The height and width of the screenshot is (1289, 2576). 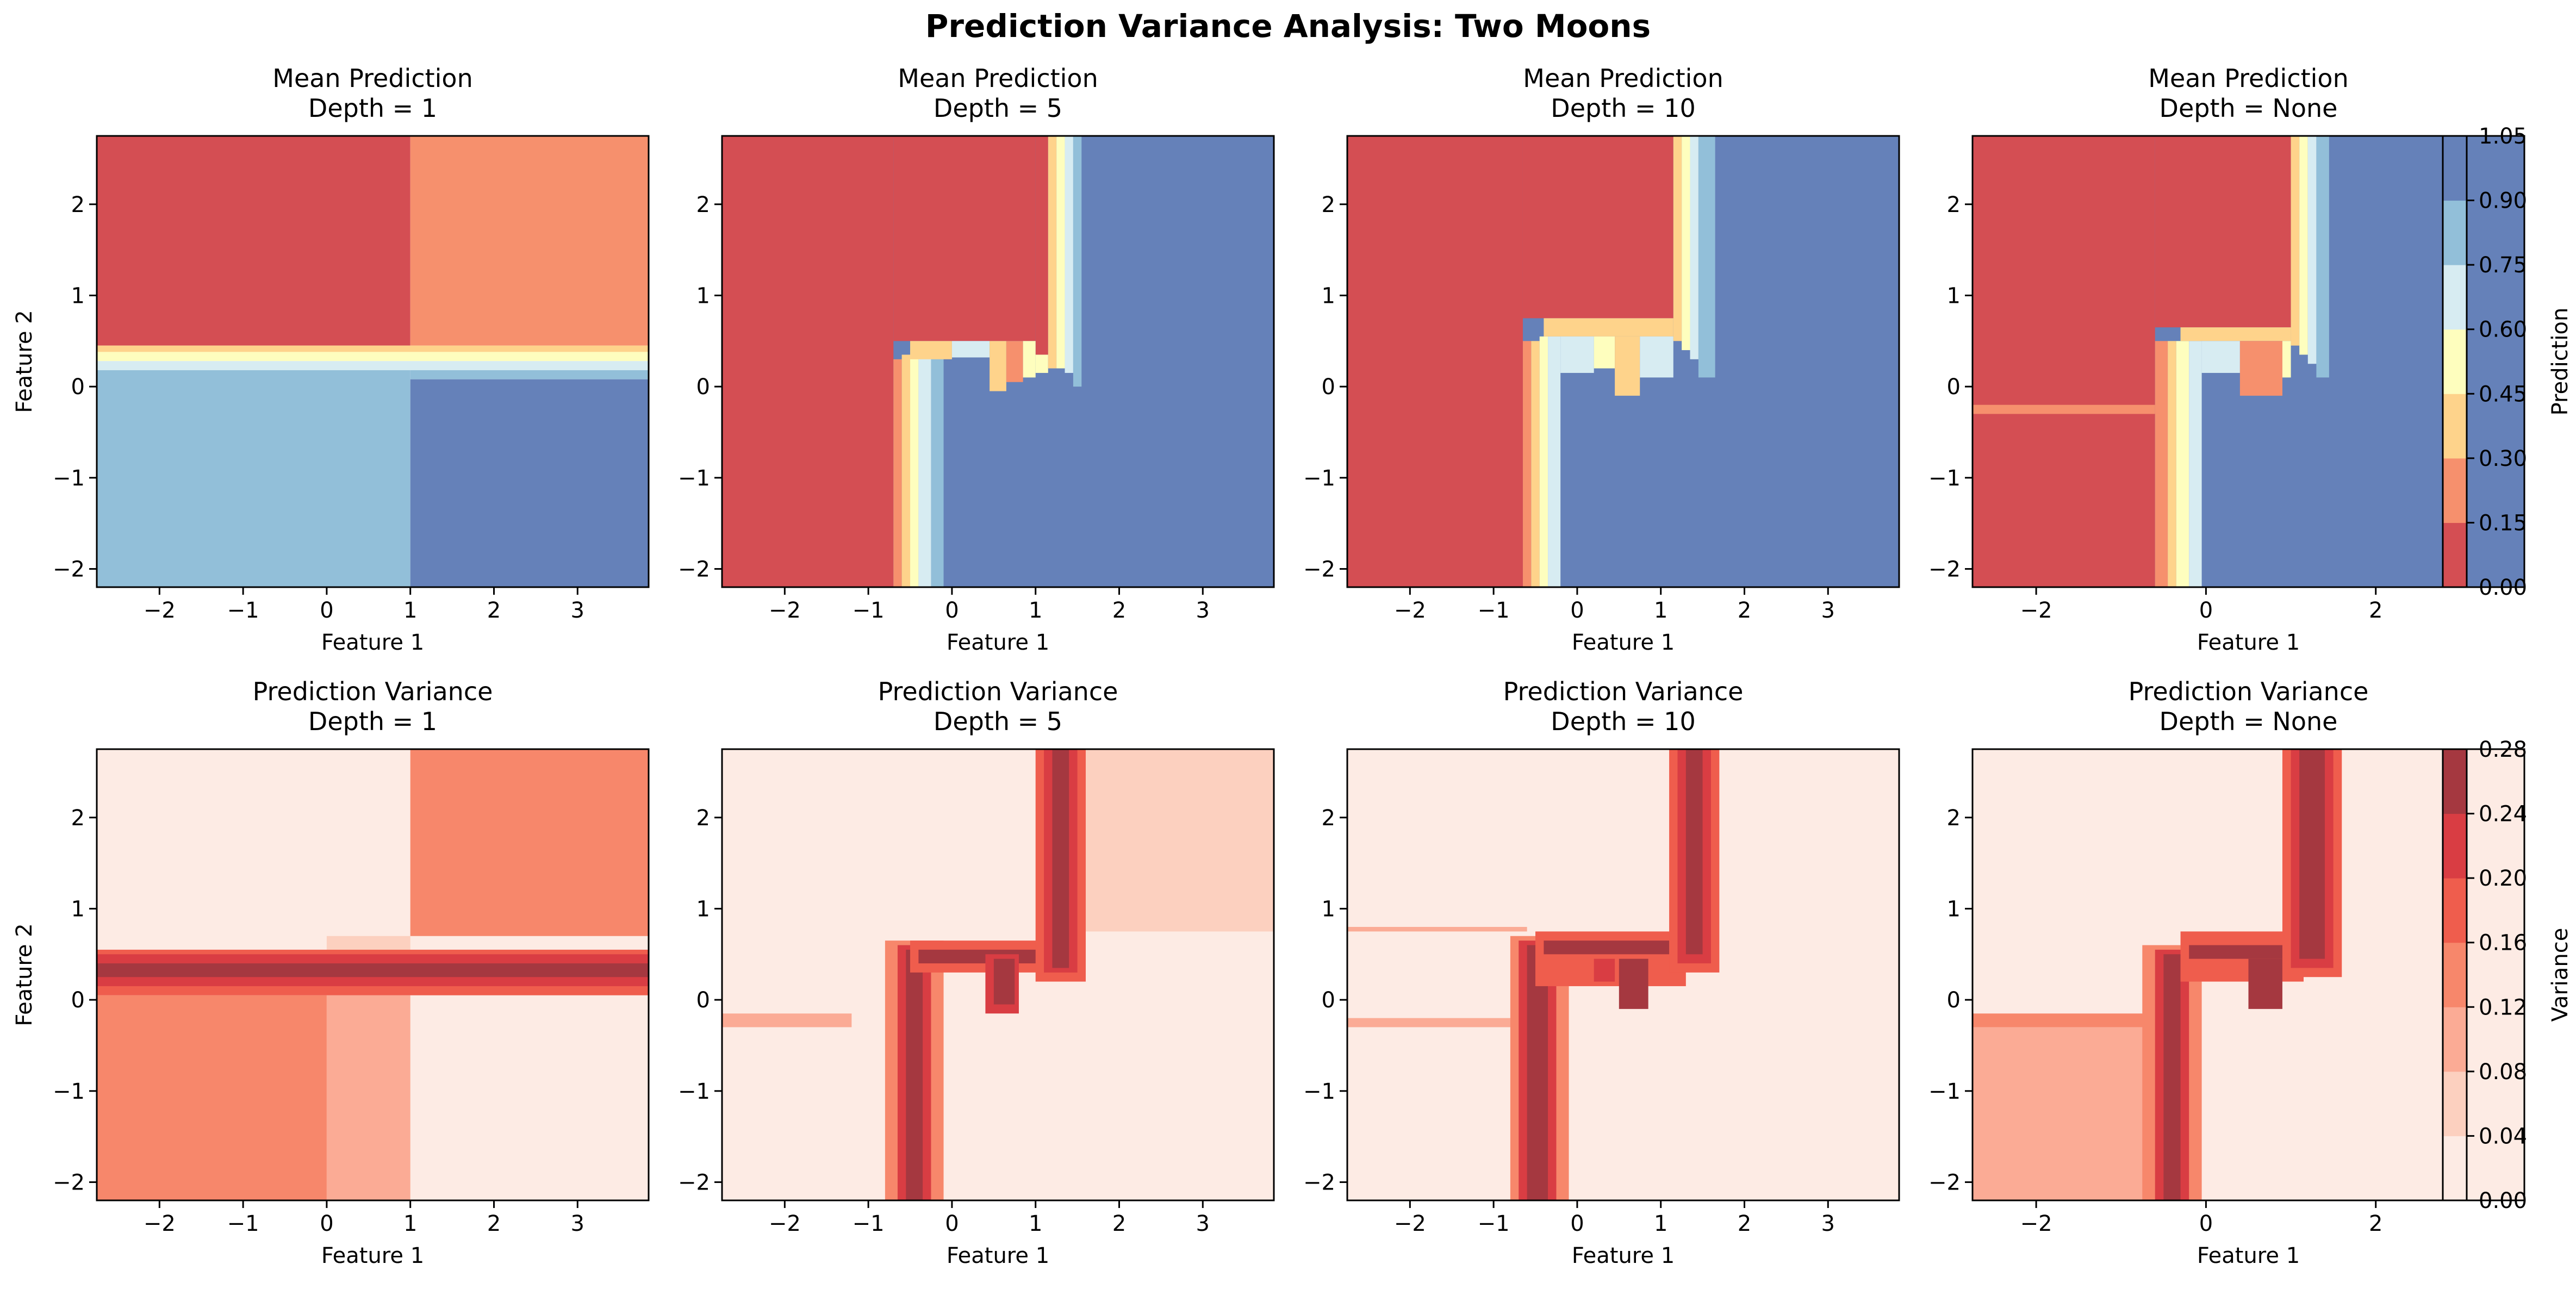 What do you see at coordinates (2560, 362) in the screenshot?
I see `colorbar-label: Prediction` at bounding box center [2560, 362].